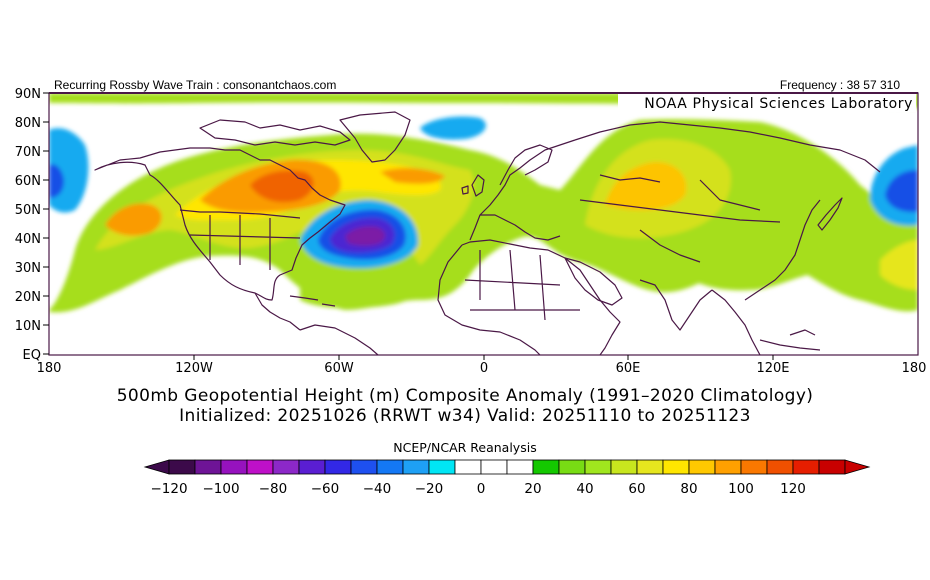 The height and width of the screenshot is (580, 930). What do you see at coordinates (676, 305) in the screenshot?
I see `coast-india` at bounding box center [676, 305].